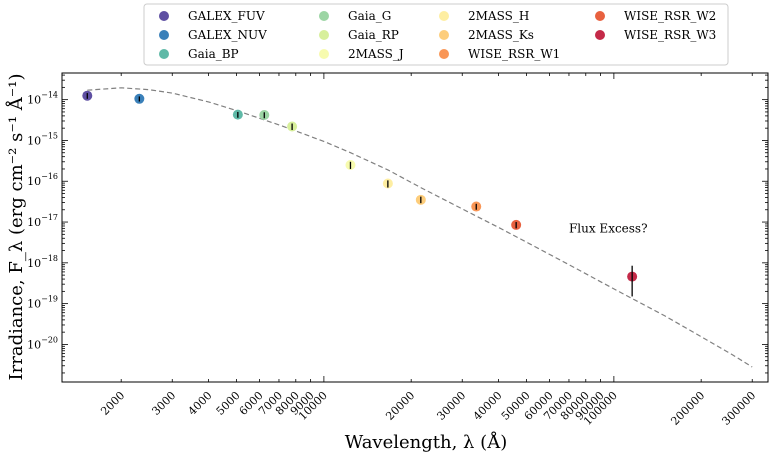  I want to click on legend-entry-2mass-j: 2MASS_J, so click(361, 54).